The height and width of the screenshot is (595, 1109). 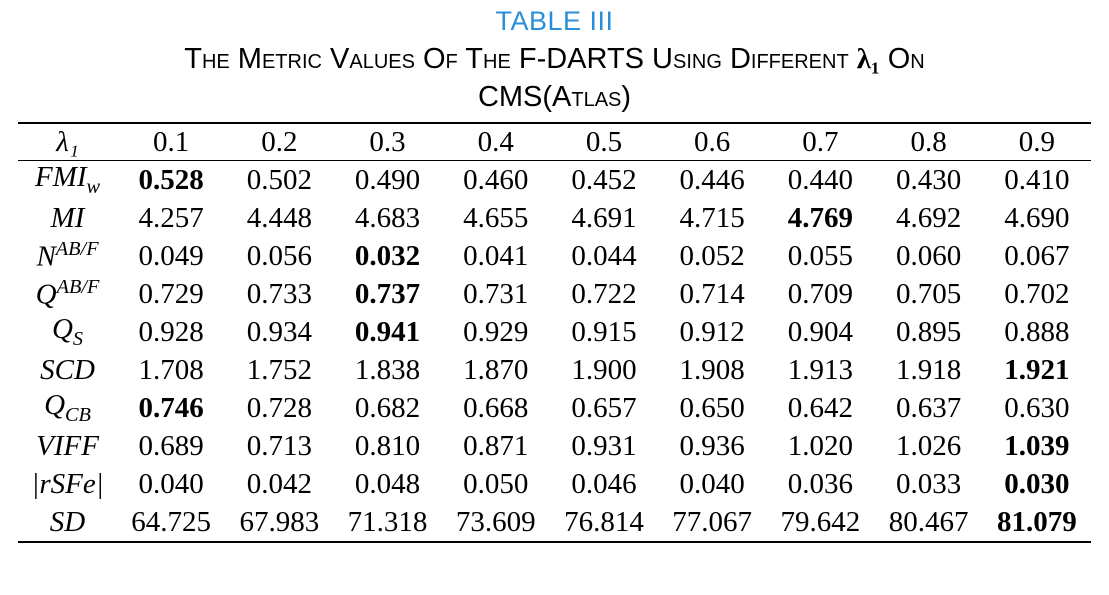 I want to click on table-cell: 0.041, so click(x=496, y=255).